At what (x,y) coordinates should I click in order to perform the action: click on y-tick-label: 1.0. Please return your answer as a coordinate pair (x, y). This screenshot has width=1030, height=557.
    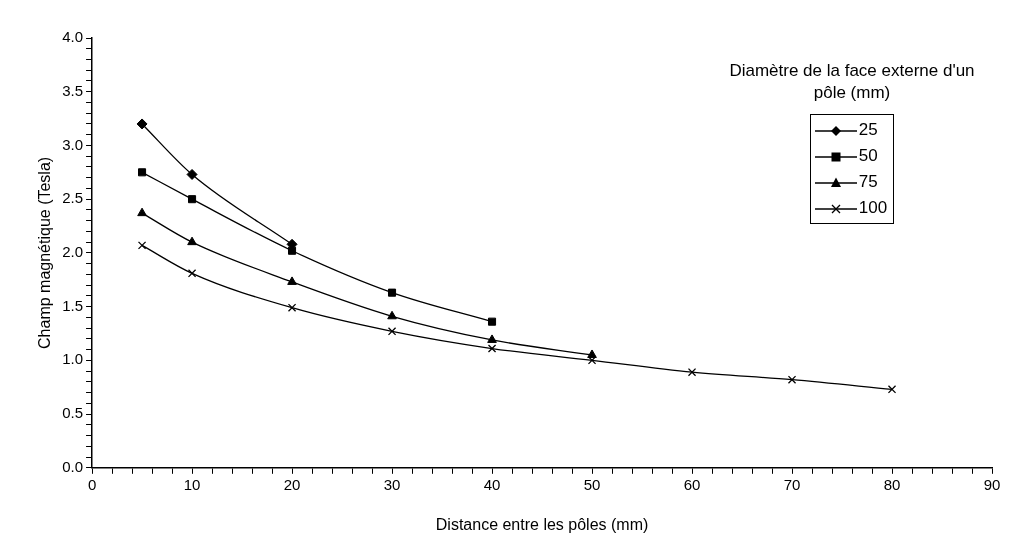
    Looking at the image, I should click on (73, 359).